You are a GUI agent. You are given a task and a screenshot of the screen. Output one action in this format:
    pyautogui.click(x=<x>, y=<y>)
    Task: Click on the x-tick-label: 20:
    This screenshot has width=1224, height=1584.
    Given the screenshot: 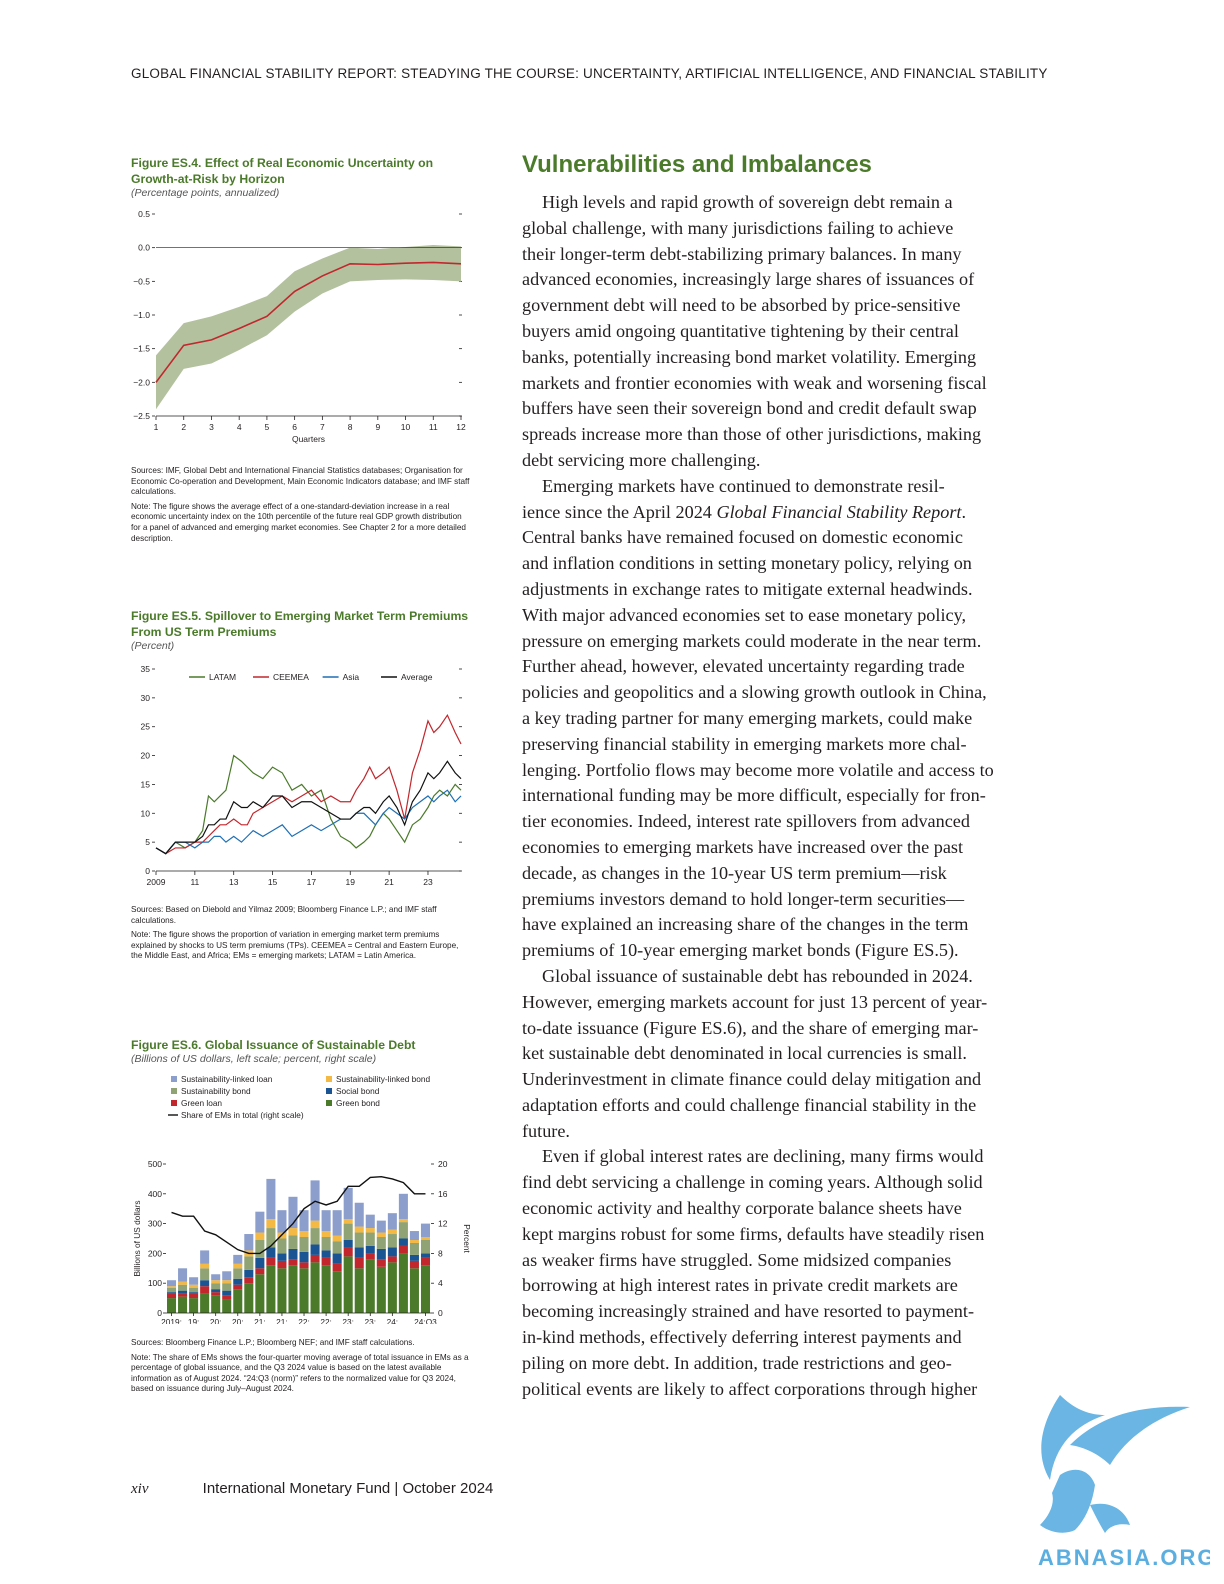 What is the action you would take?
    pyautogui.click(x=238, y=1320)
    